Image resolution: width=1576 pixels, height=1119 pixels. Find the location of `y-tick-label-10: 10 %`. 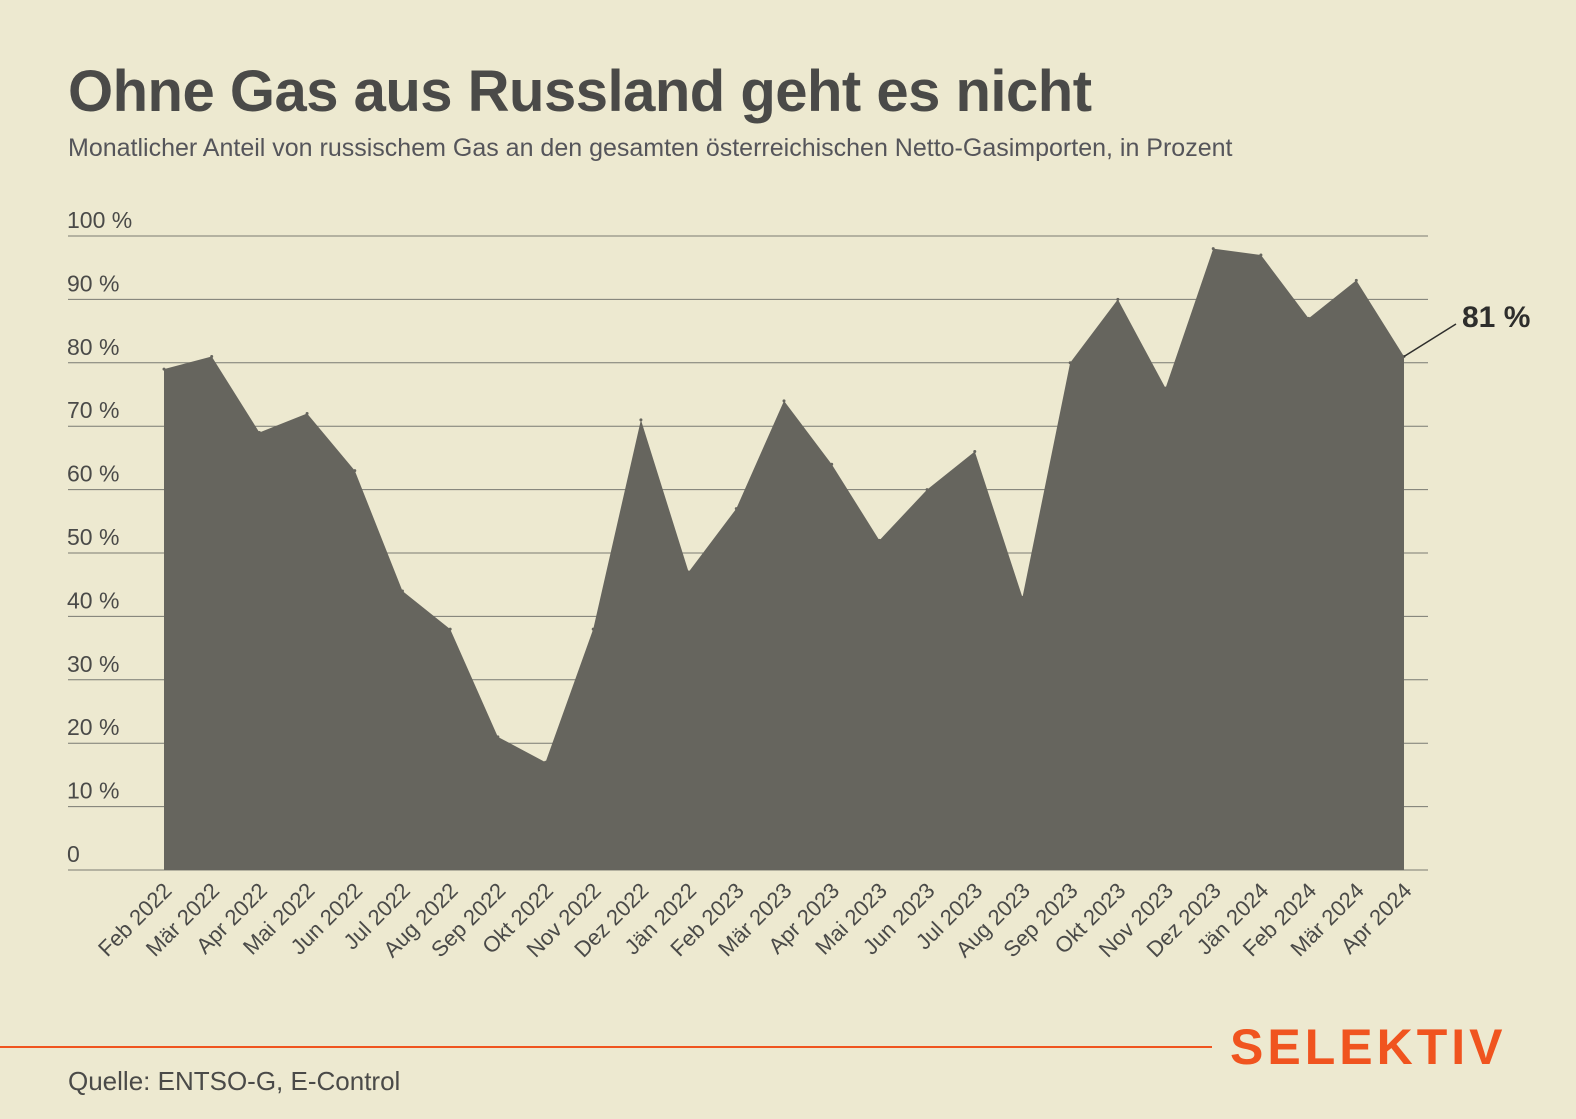

y-tick-label-10: 10 % is located at coordinates (93, 791).